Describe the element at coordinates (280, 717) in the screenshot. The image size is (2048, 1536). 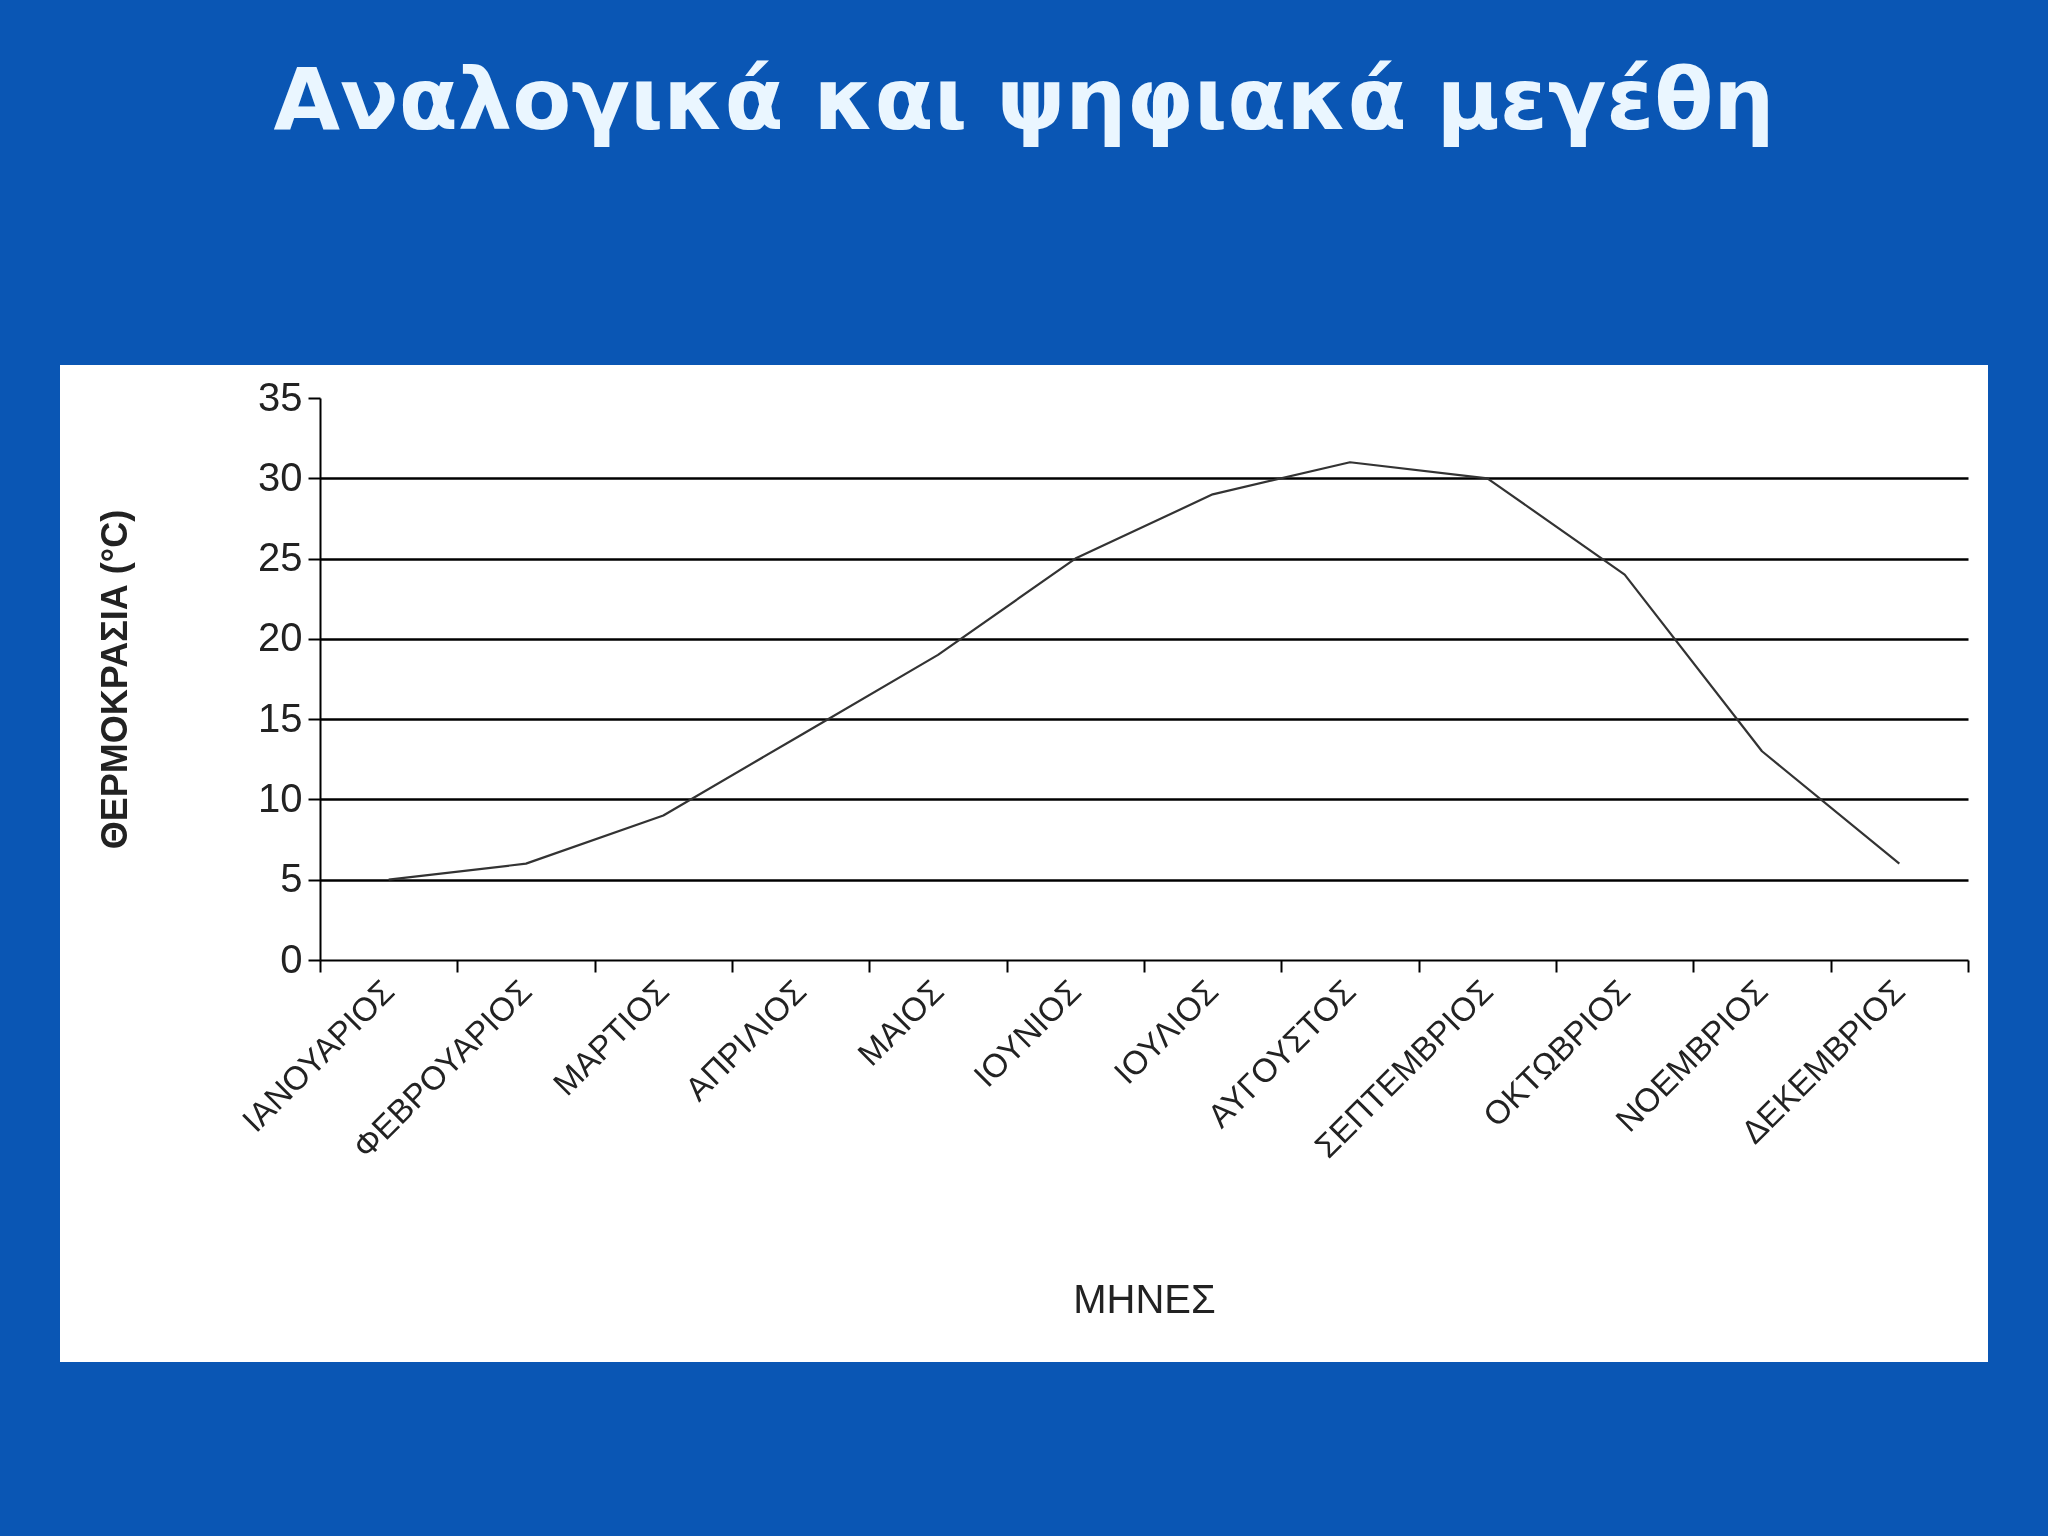
I see `y-tick-label: 15` at that location.